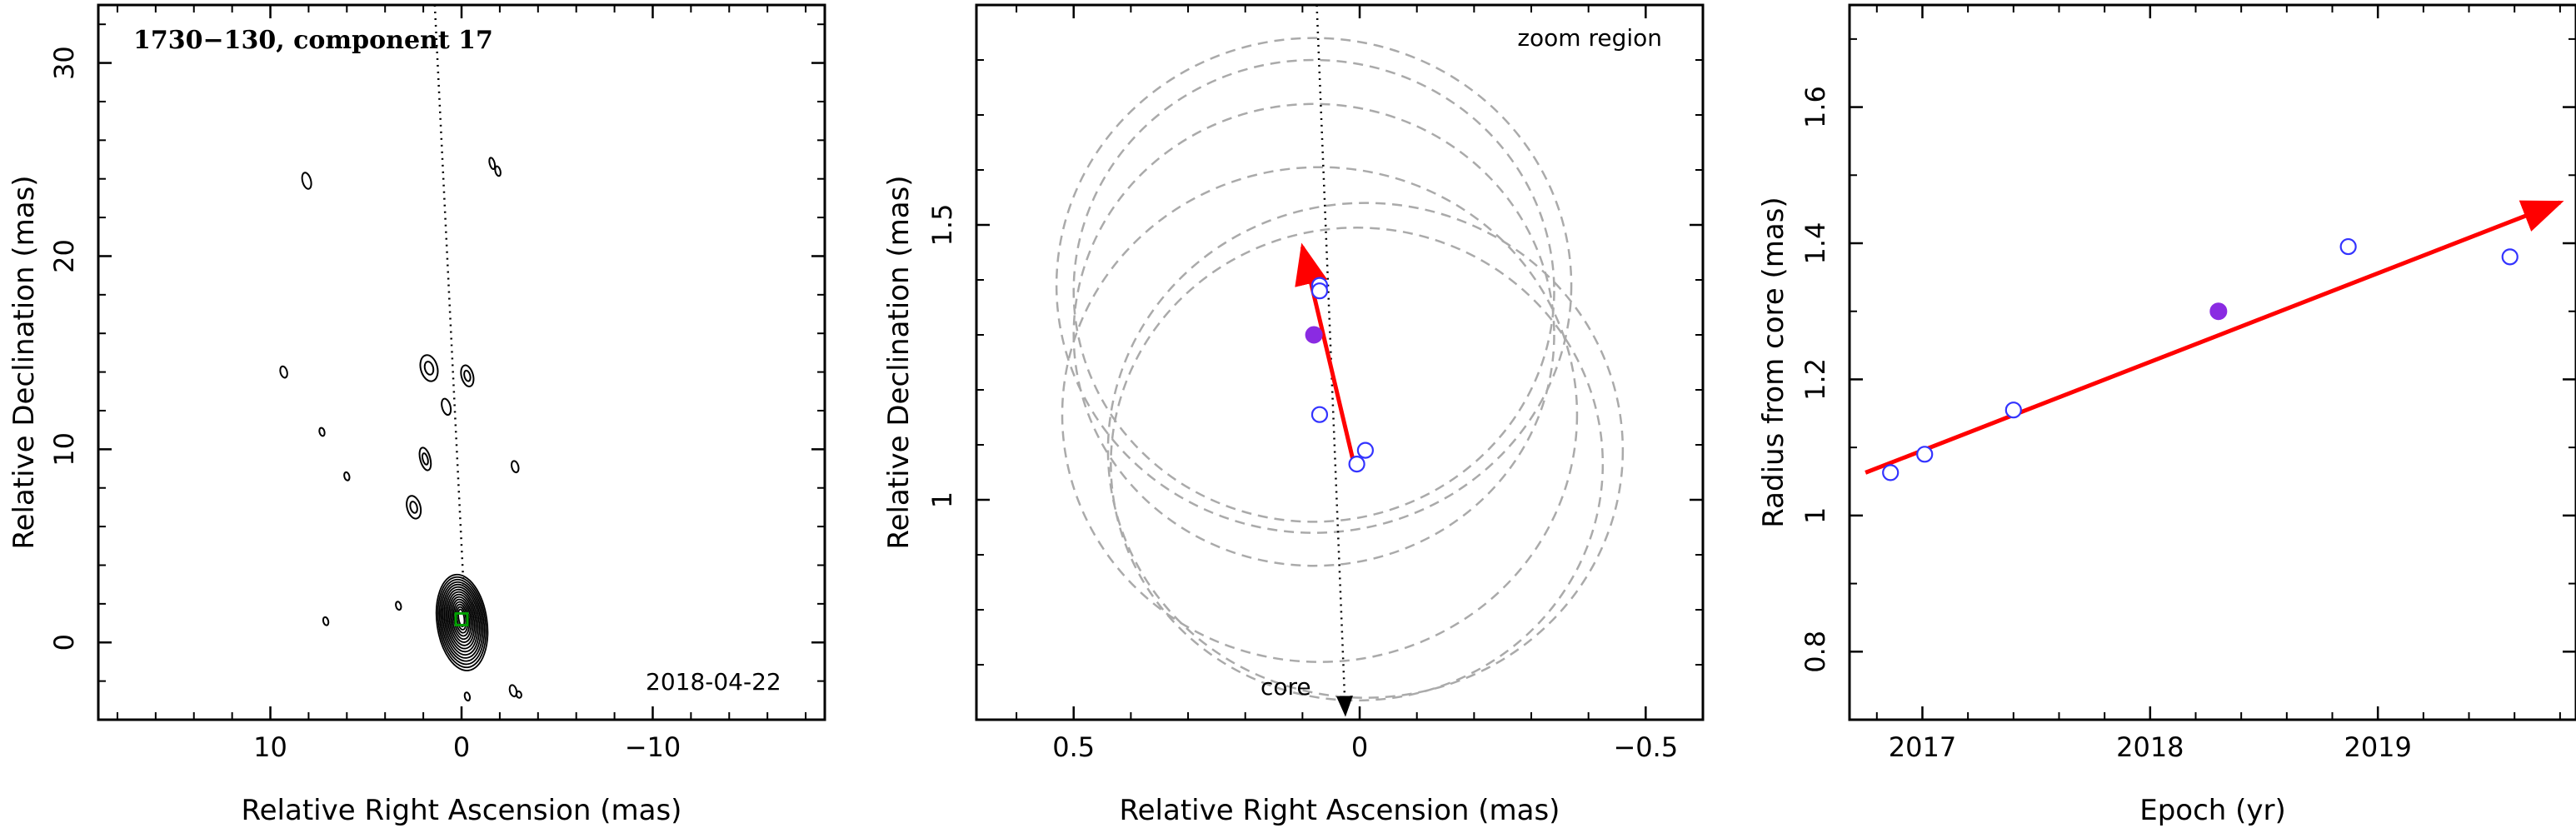 Image resolution: width=2576 pixels, height=833 pixels. What do you see at coordinates (1645, 747) in the screenshot?
I see `x-tick-label: −0.5` at bounding box center [1645, 747].